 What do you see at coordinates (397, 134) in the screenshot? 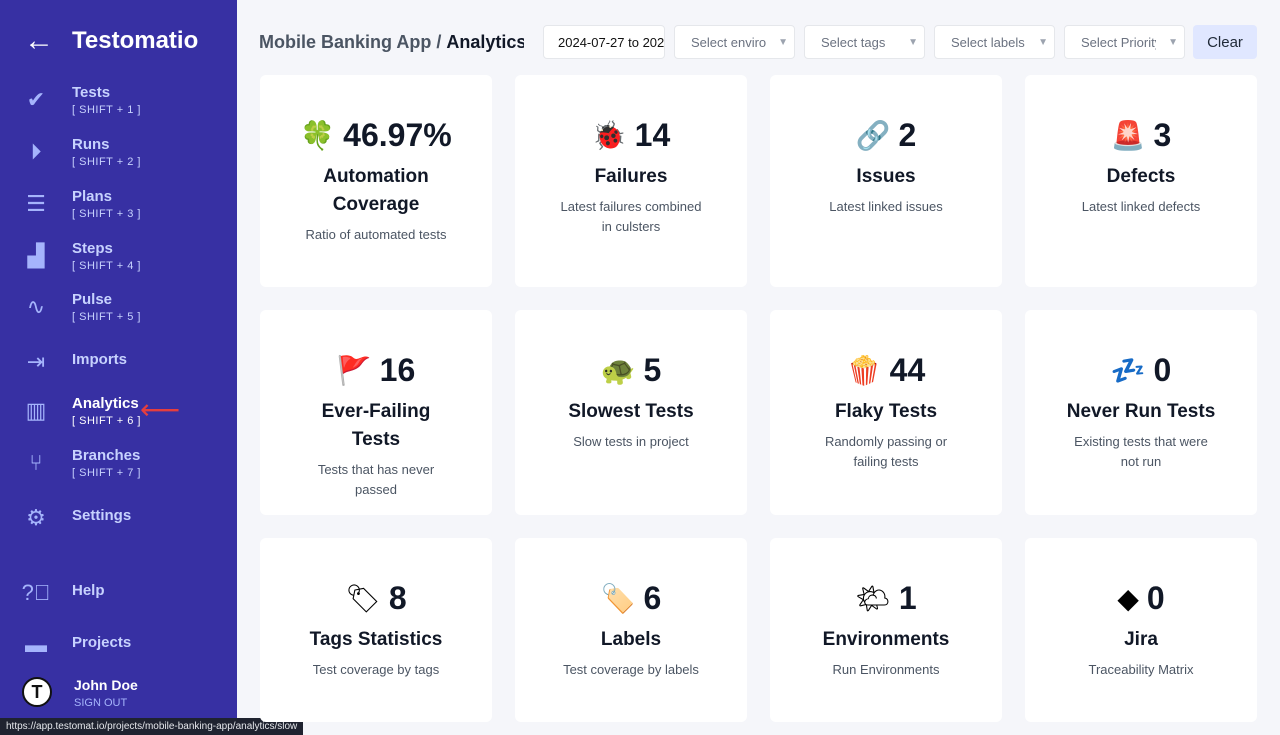
I see `card-value: 46.97%` at bounding box center [397, 134].